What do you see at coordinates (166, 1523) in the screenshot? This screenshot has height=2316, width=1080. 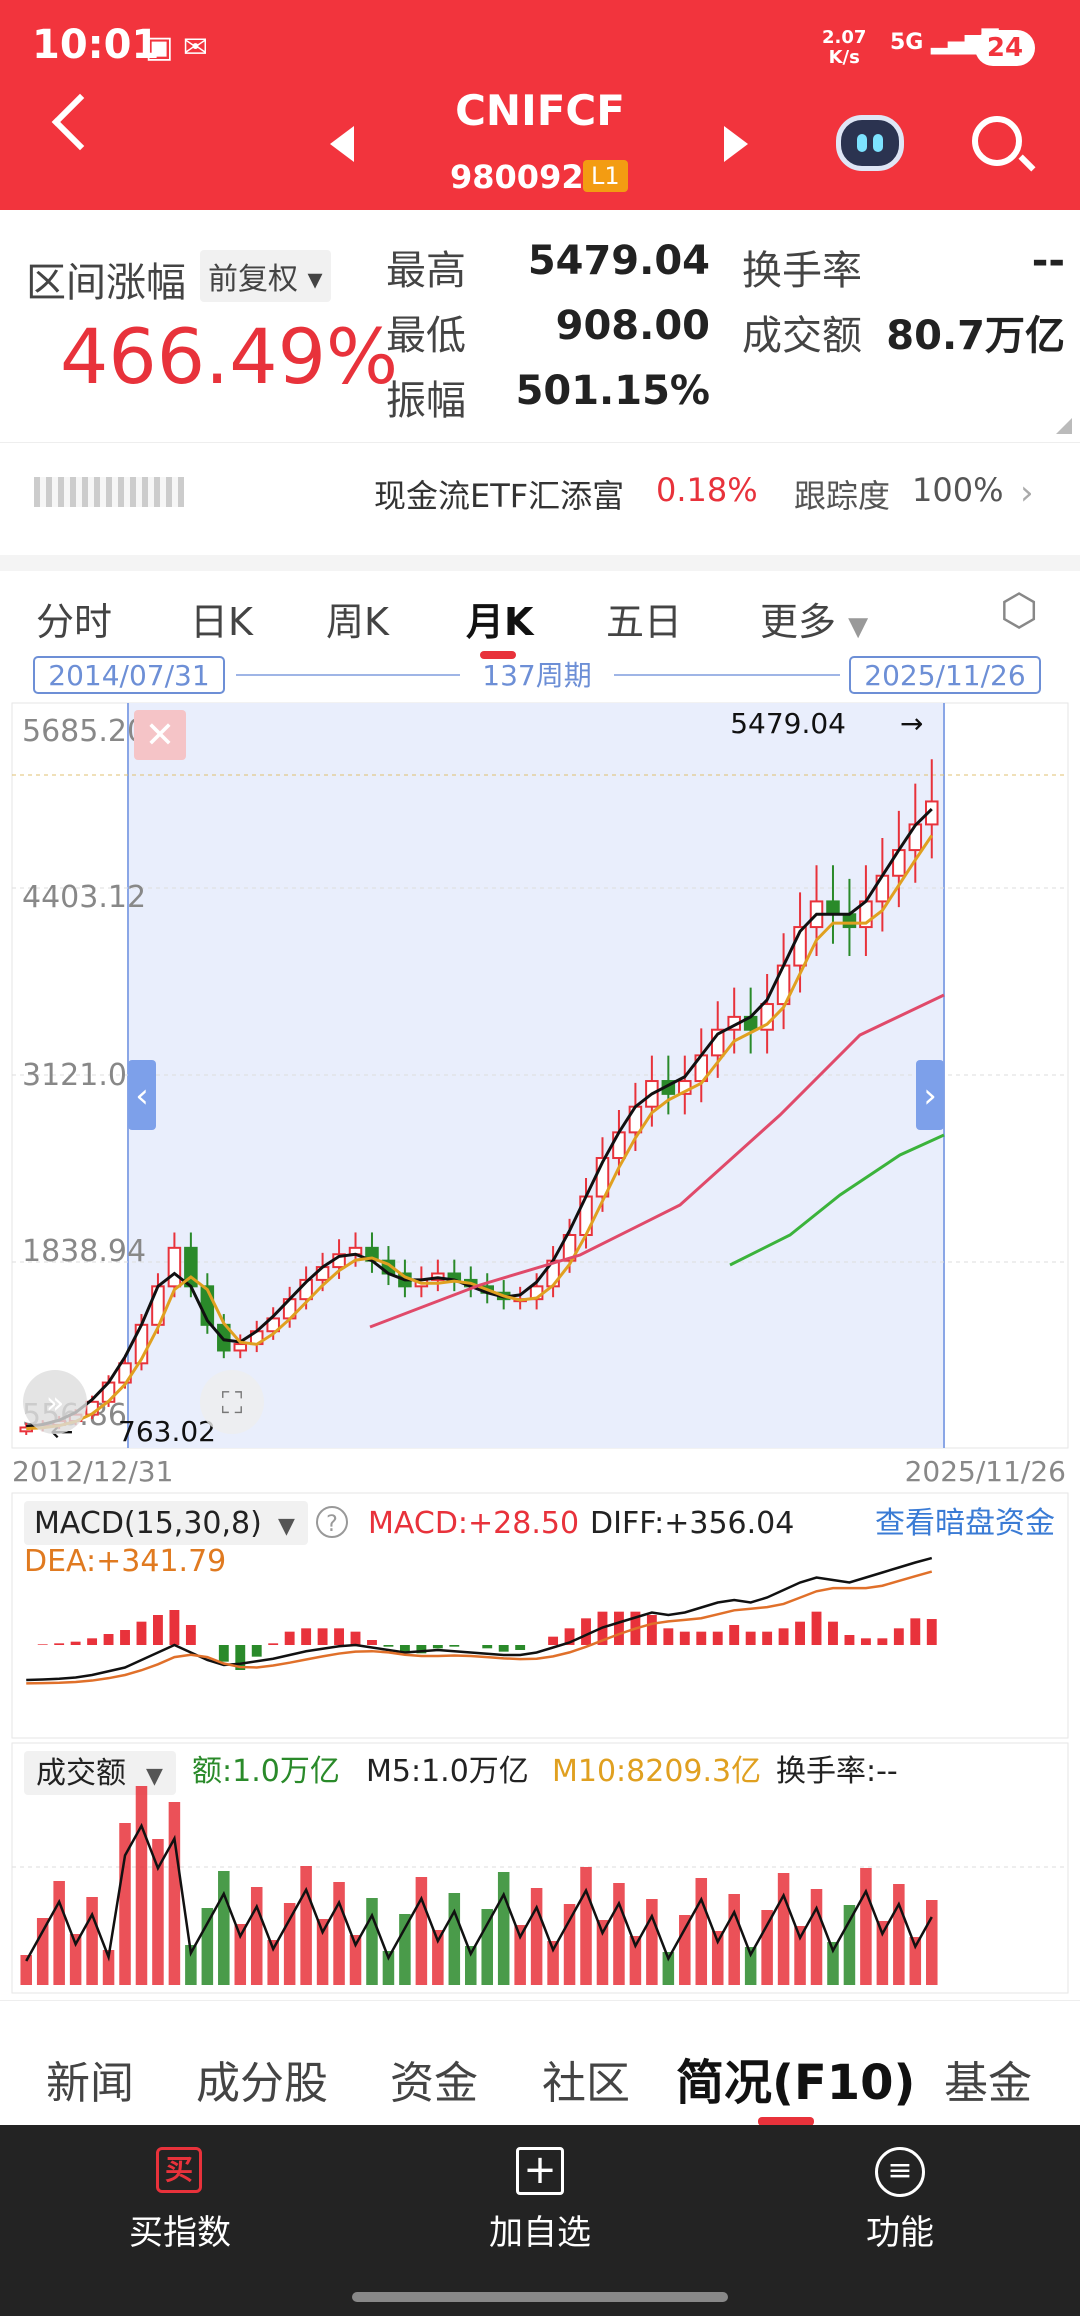 I see `macd-dropdown` at bounding box center [166, 1523].